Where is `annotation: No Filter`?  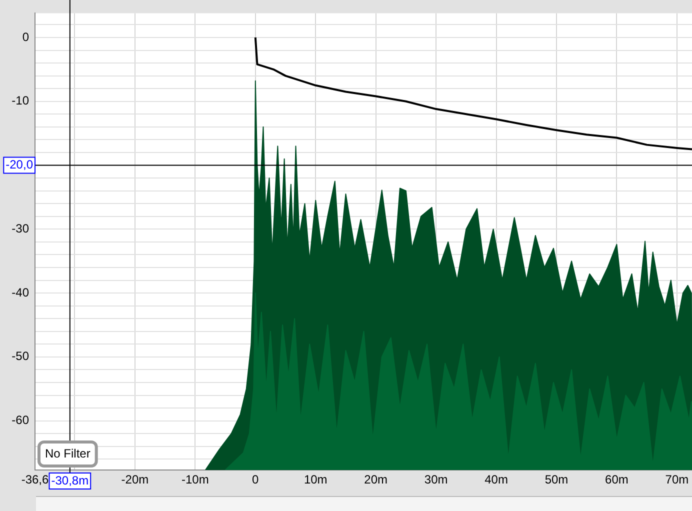
annotation: No Filter is located at coordinates (67, 453).